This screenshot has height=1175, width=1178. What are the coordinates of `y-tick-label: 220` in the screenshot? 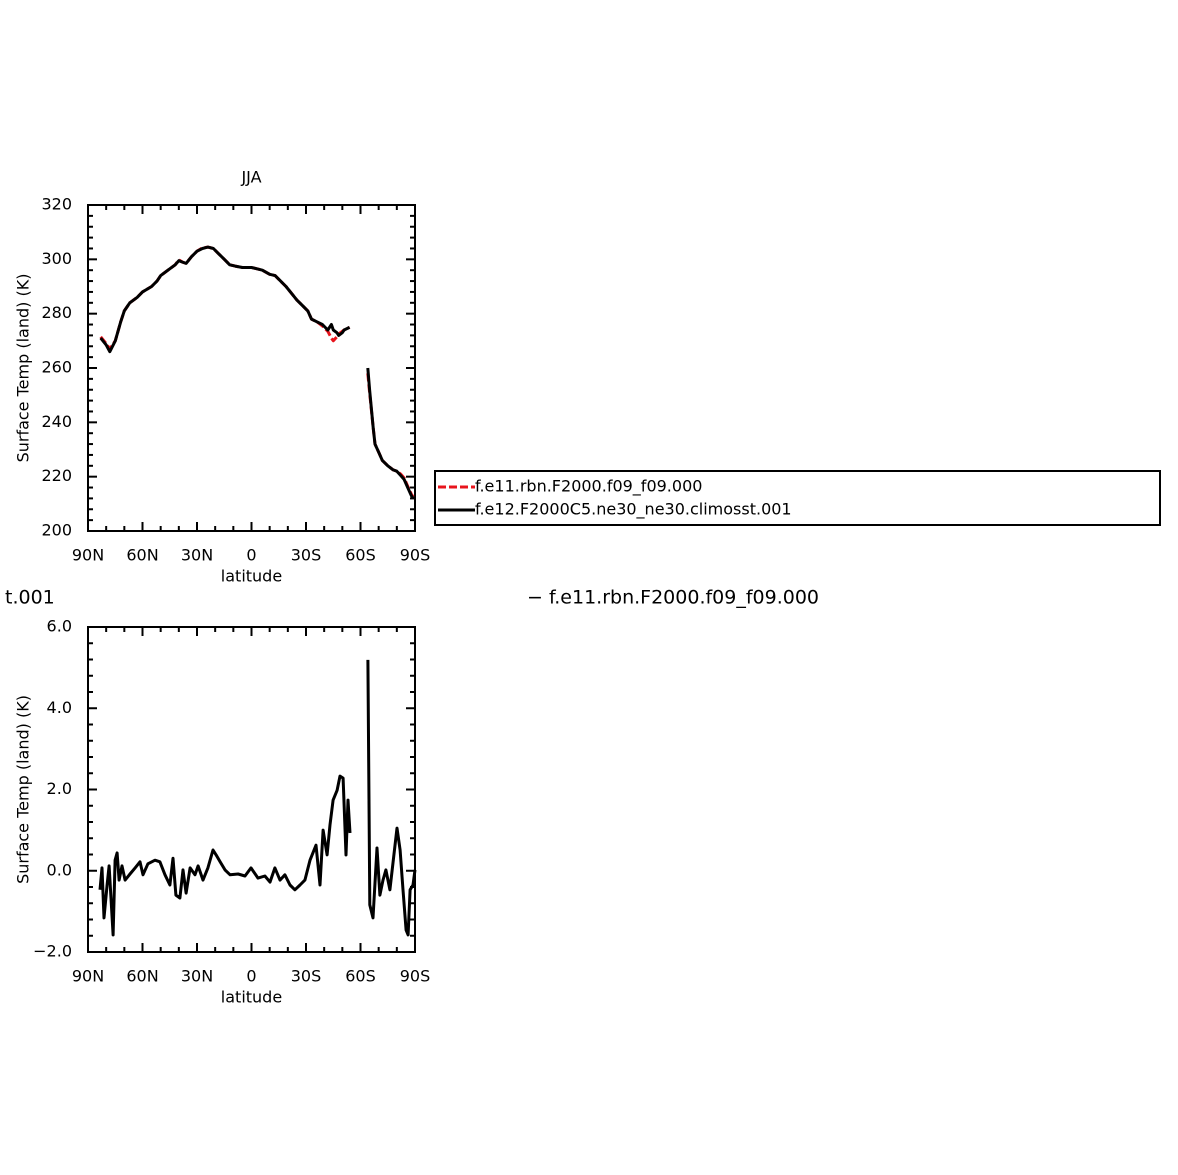 It's located at (56, 475).